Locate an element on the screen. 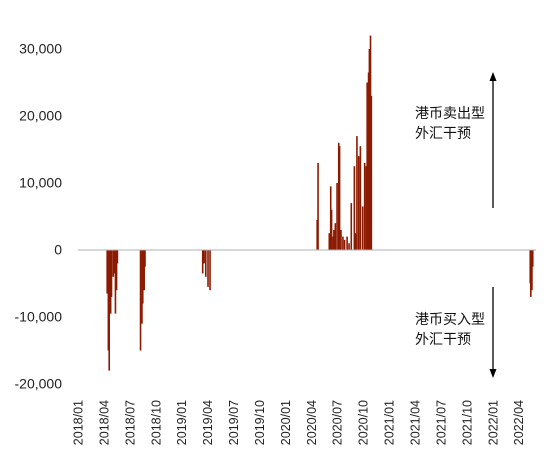  x-tick-label: 2020/04 is located at coordinates (312, 422).